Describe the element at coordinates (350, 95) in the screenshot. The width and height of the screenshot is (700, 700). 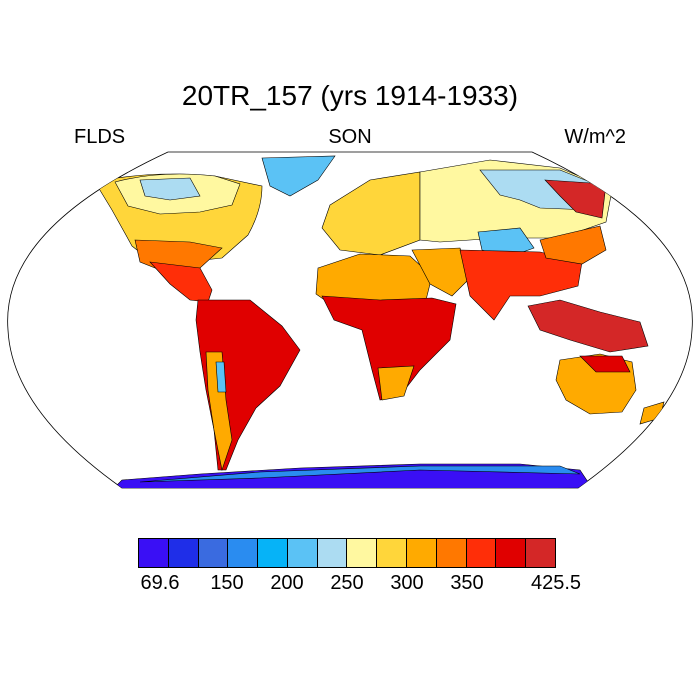
I see `map-title: 20TR_157 (yrs 1914-1933)` at that location.